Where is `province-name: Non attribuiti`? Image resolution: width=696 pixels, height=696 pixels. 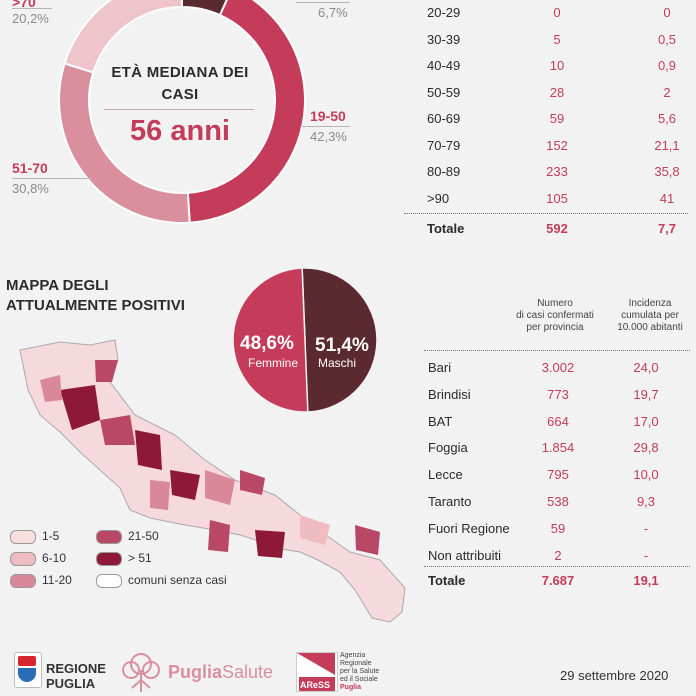
province-name: Non attribuiti is located at coordinates (464, 555).